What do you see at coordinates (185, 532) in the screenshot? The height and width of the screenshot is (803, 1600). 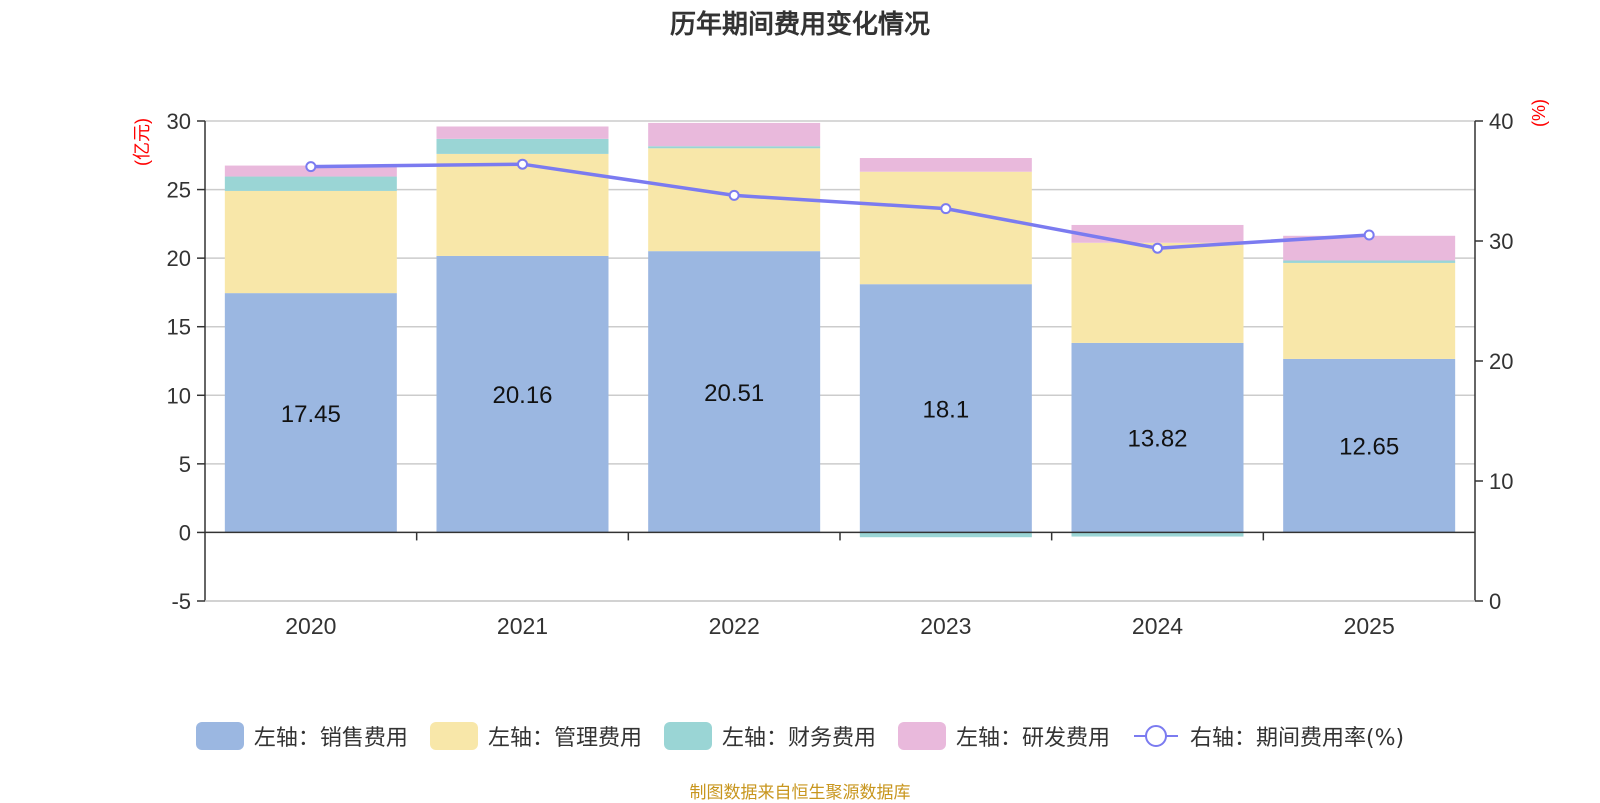 I see `left-tick-label: 0` at bounding box center [185, 532].